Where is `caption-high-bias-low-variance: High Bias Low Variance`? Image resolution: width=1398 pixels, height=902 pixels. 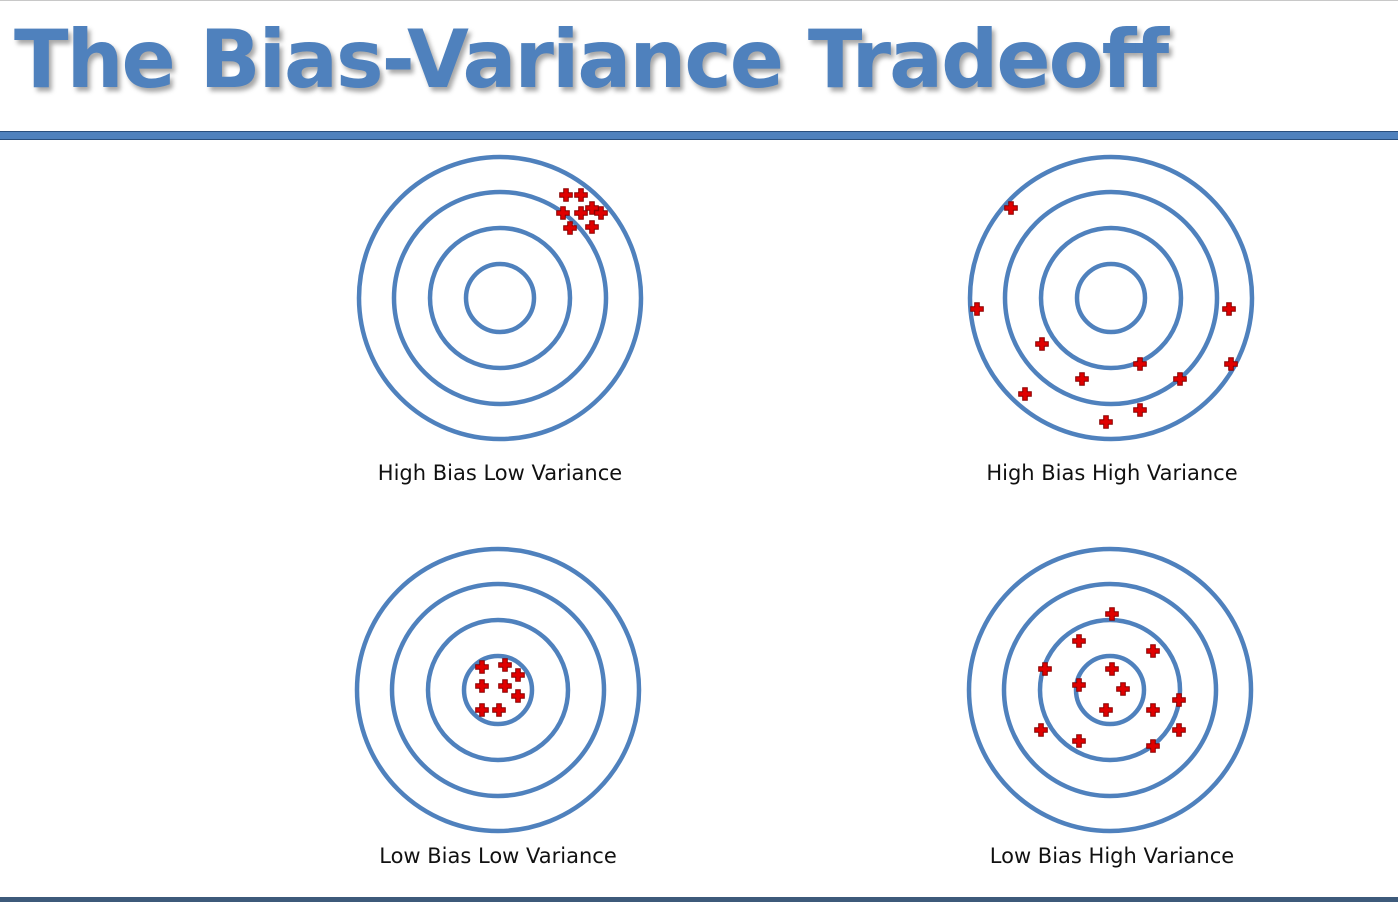
caption-high-bias-low-variance: High Bias Low Variance is located at coordinates (500, 473).